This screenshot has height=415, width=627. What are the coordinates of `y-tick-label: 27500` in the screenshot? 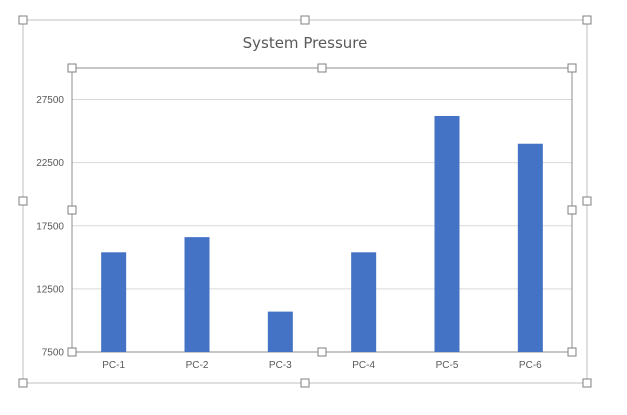 It's located at (50, 100).